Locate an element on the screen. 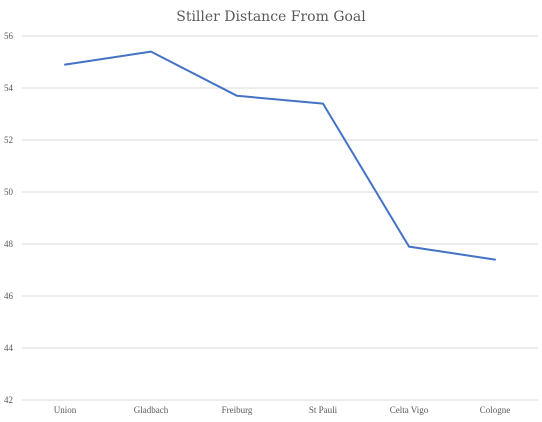 The image size is (542, 422). y-tick-label: 42 is located at coordinates (8, 400).